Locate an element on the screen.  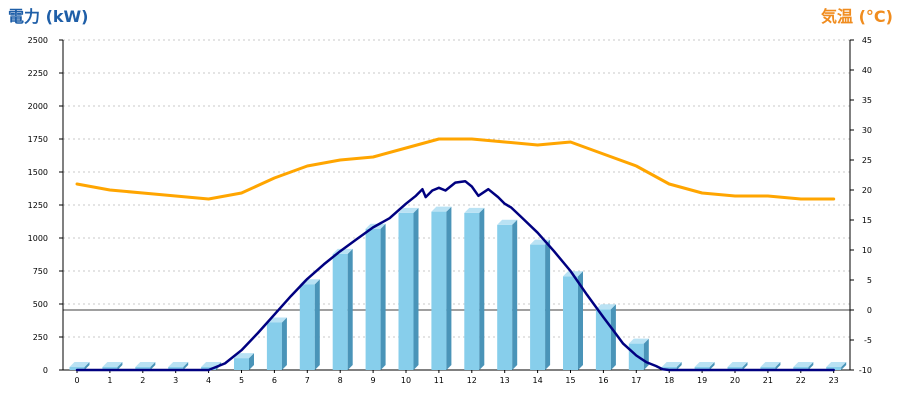
x-tick-label: 0 is located at coordinates (76, 380).